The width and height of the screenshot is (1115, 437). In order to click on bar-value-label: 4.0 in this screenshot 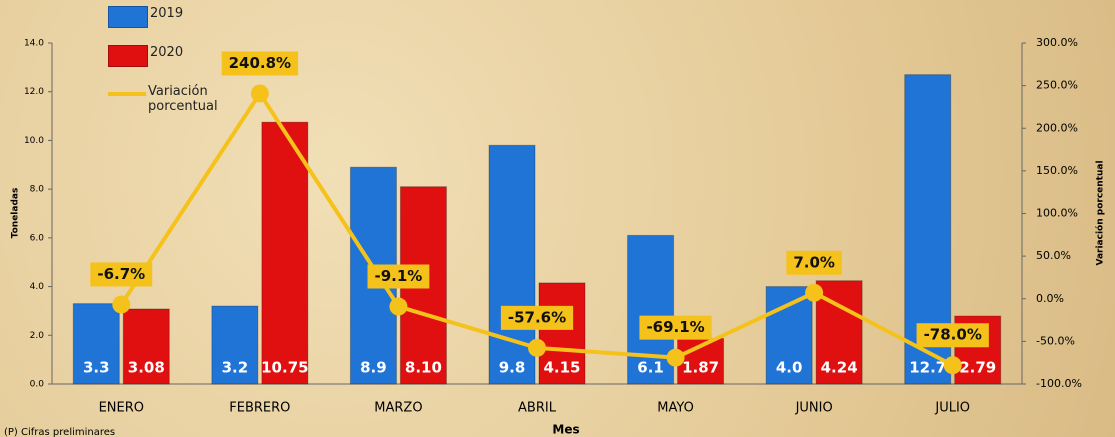, I will do `click(789, 368)`.